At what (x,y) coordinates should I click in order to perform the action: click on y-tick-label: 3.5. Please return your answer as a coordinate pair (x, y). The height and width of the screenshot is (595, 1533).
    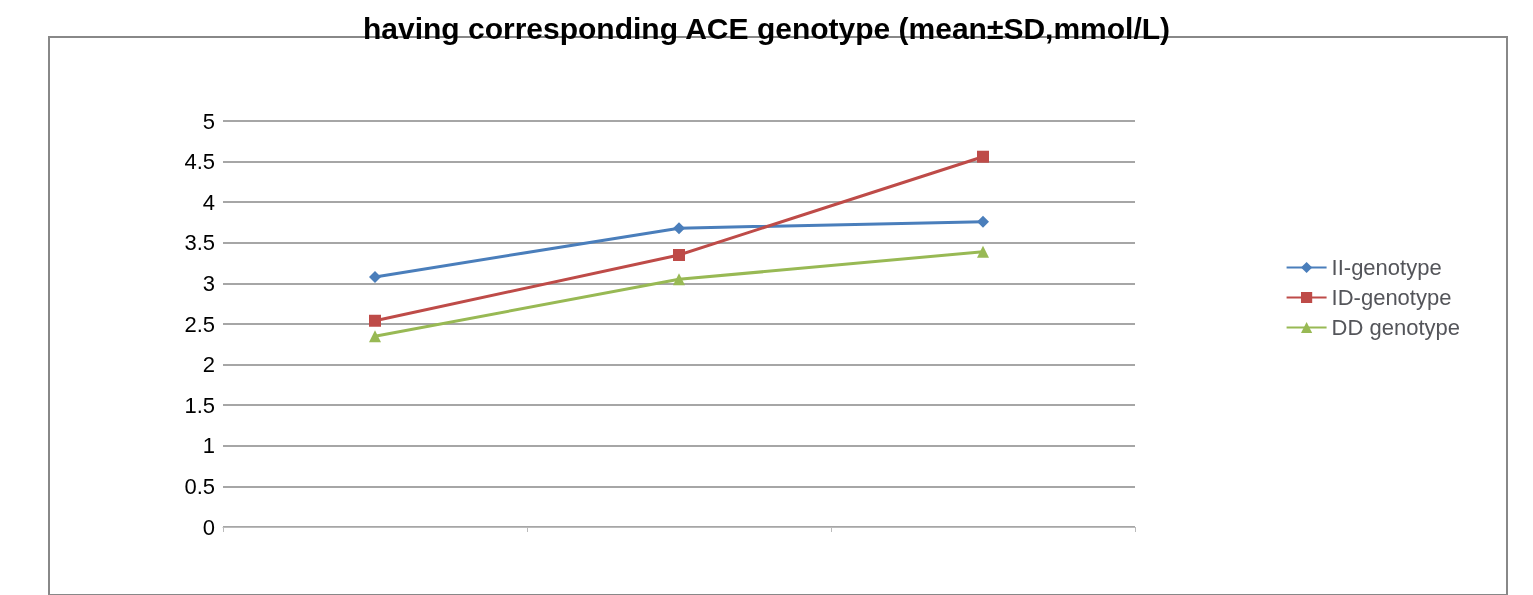
    Looking at the image, I should click on (199, 243).